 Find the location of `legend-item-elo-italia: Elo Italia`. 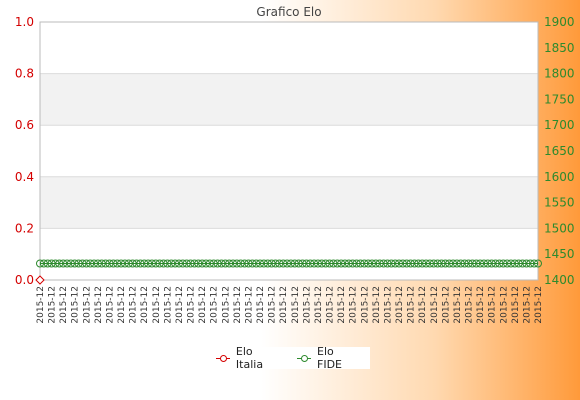

legend-item-elo-italia: Elo Italia is located at coordinates (249, 358).